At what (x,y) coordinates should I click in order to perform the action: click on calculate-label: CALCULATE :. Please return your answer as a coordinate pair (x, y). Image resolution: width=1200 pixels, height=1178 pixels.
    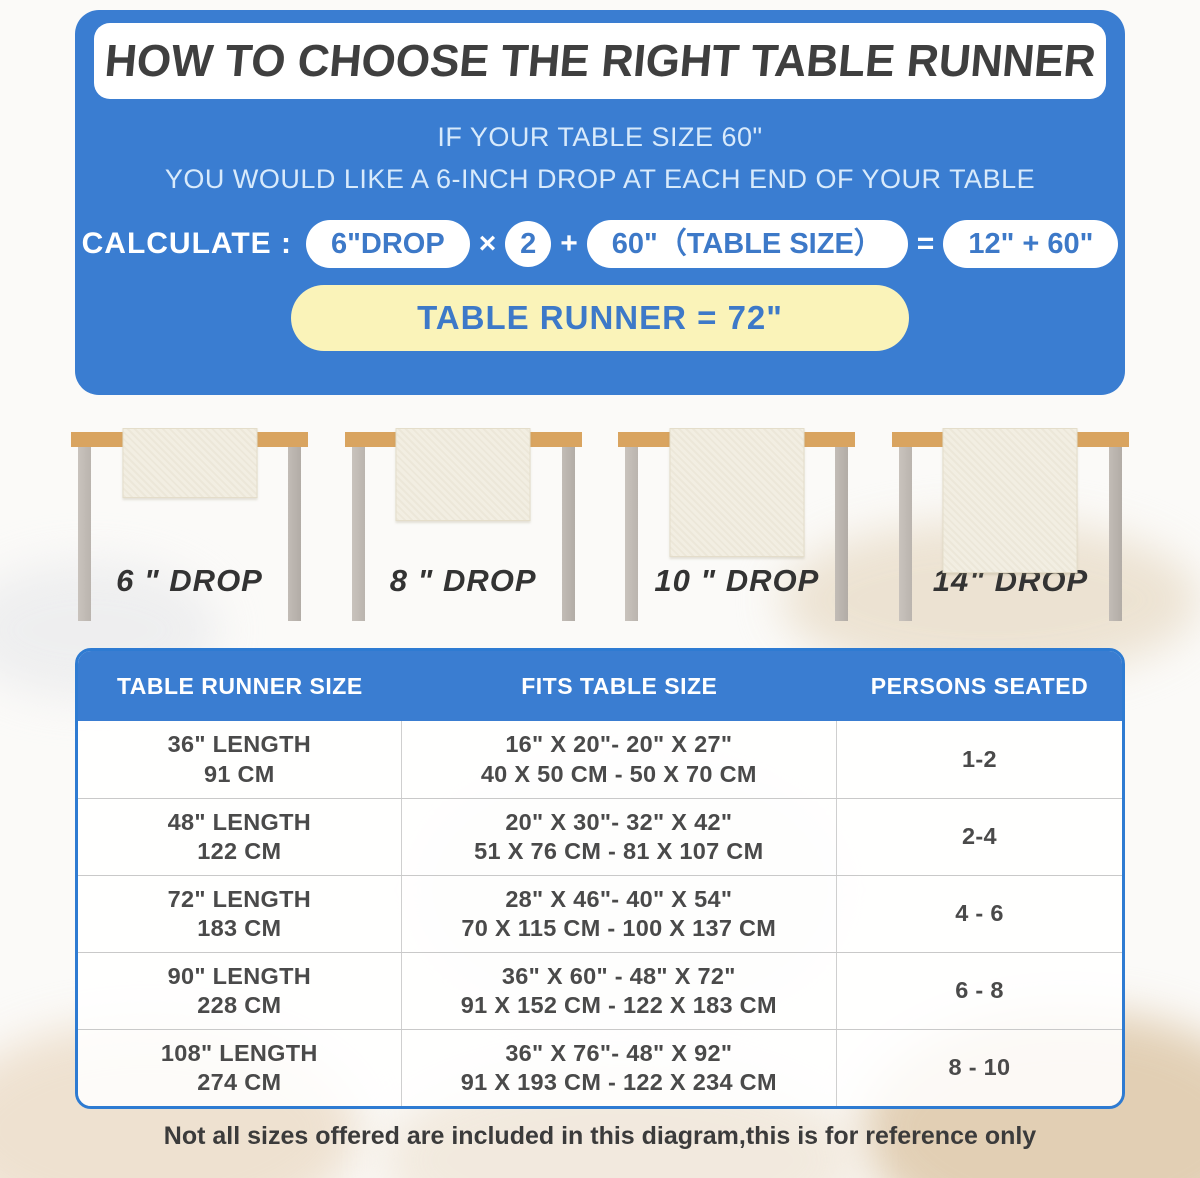
    Looking at the image, I should click on (187, 243).